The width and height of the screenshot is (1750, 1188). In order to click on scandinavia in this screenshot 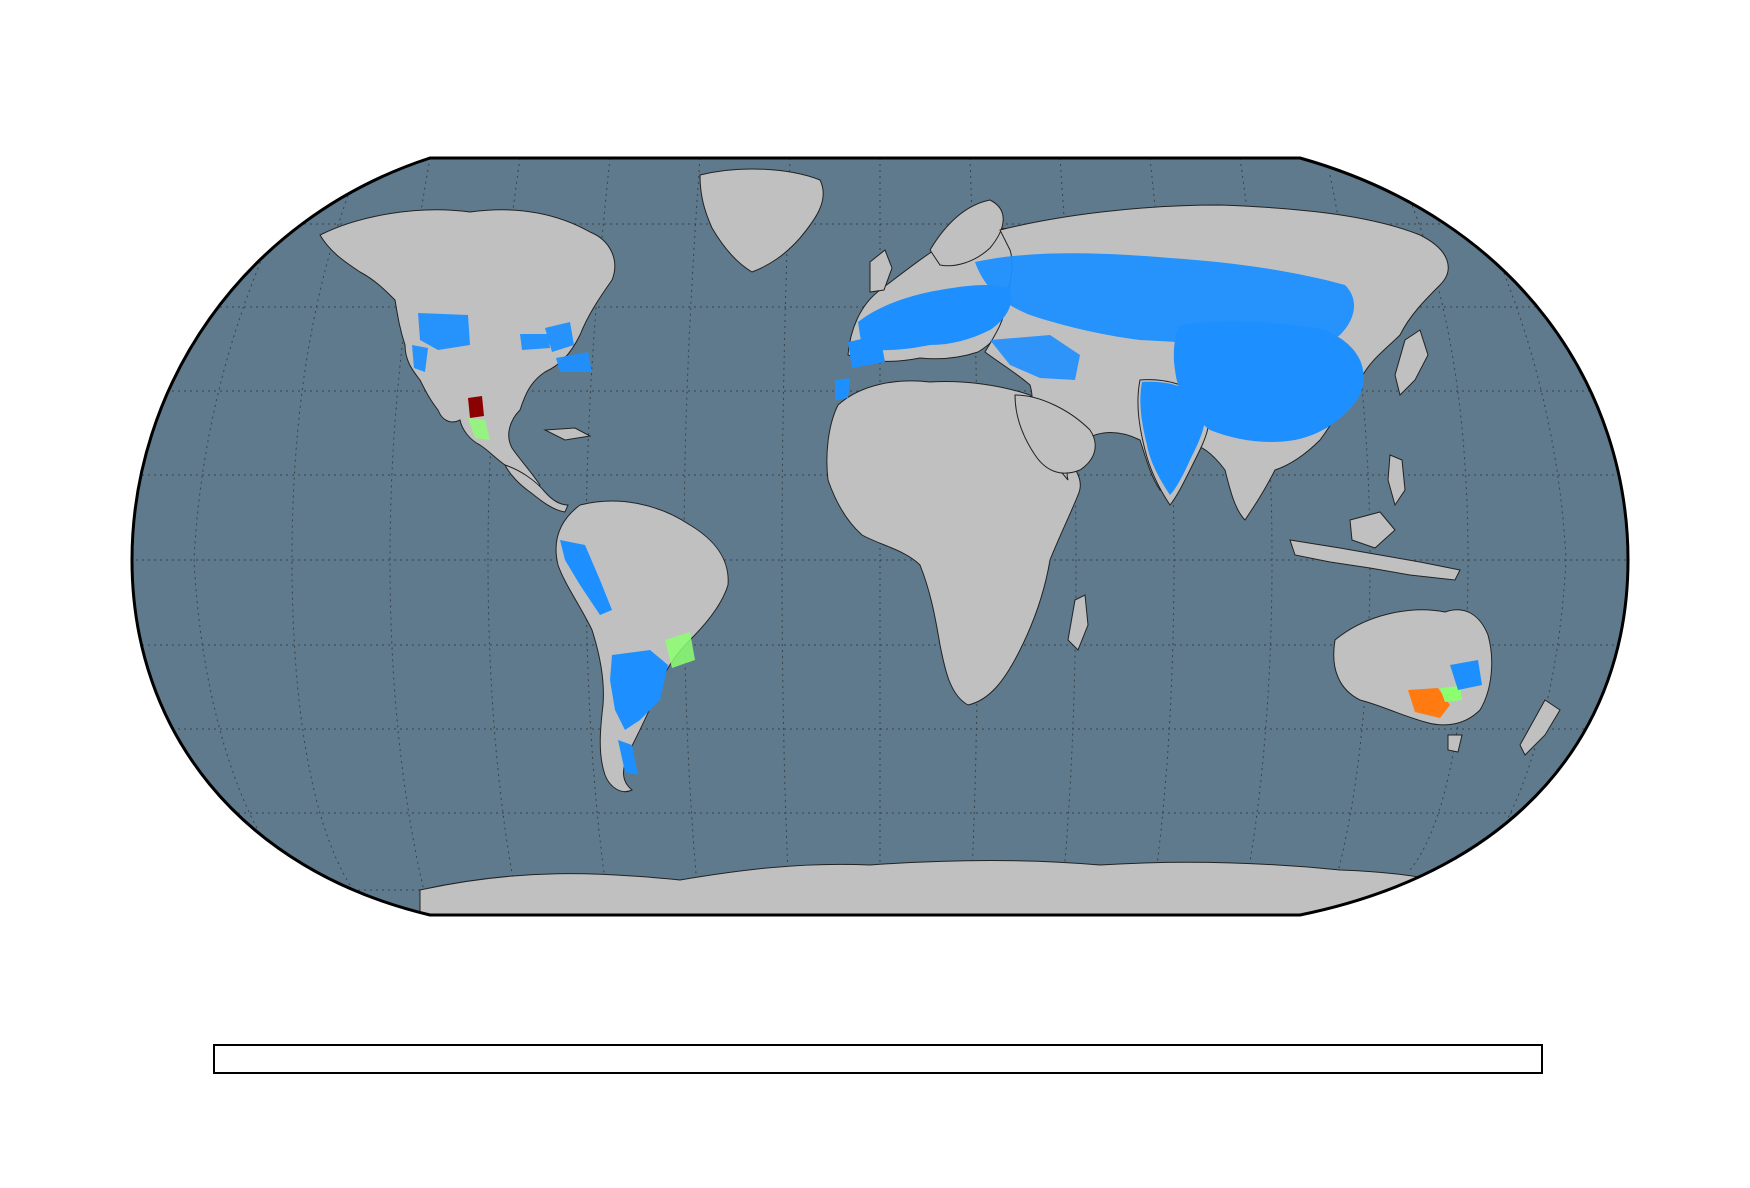, I will do `click(966, 233)`.